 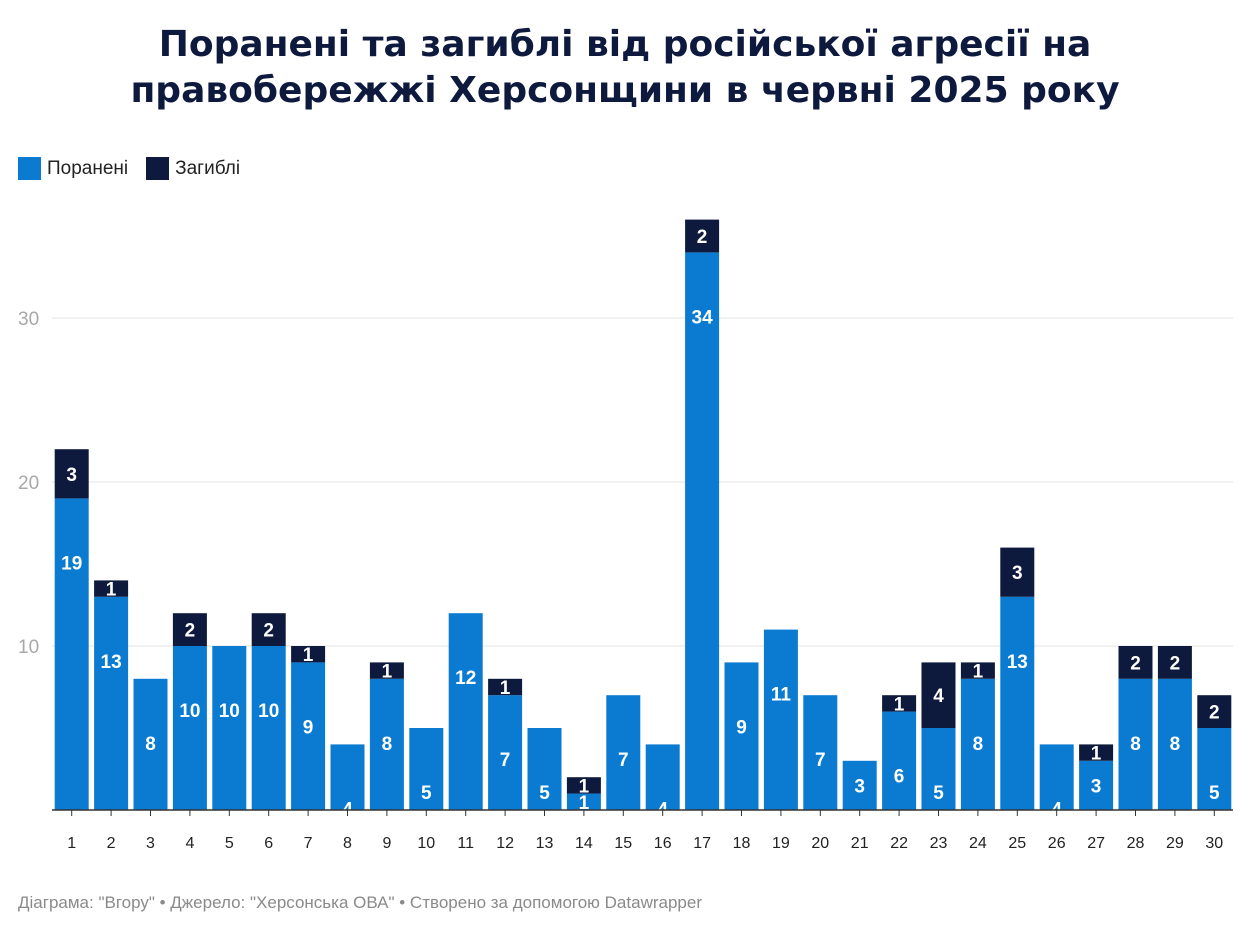 What do you see at coordinates (29, 168) in the screenshot?
I see `legend-swatch-injured` at bounding box center [29, 168].